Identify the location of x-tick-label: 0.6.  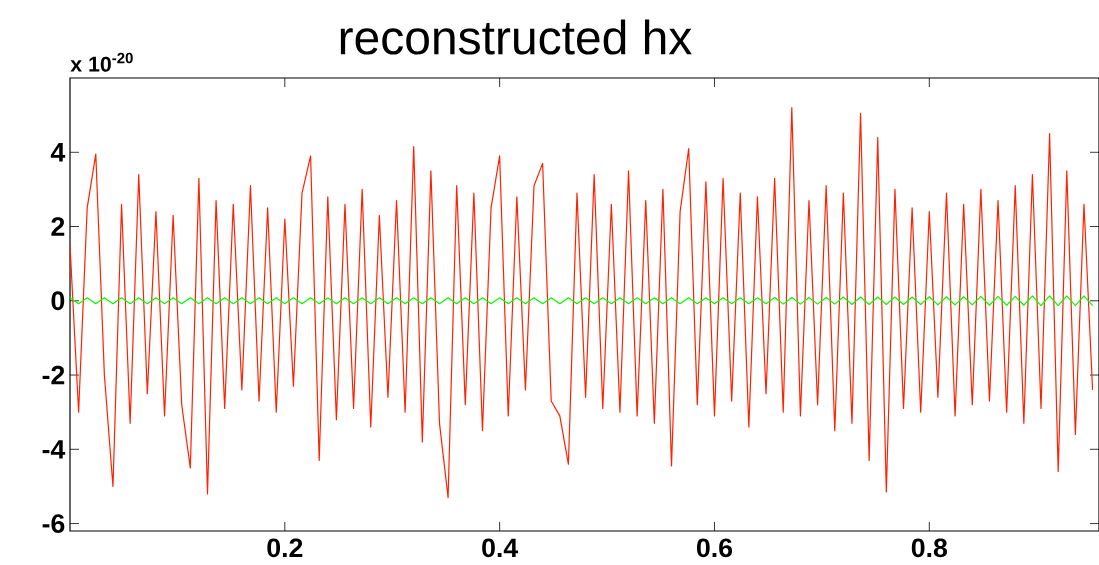
(714, 548).